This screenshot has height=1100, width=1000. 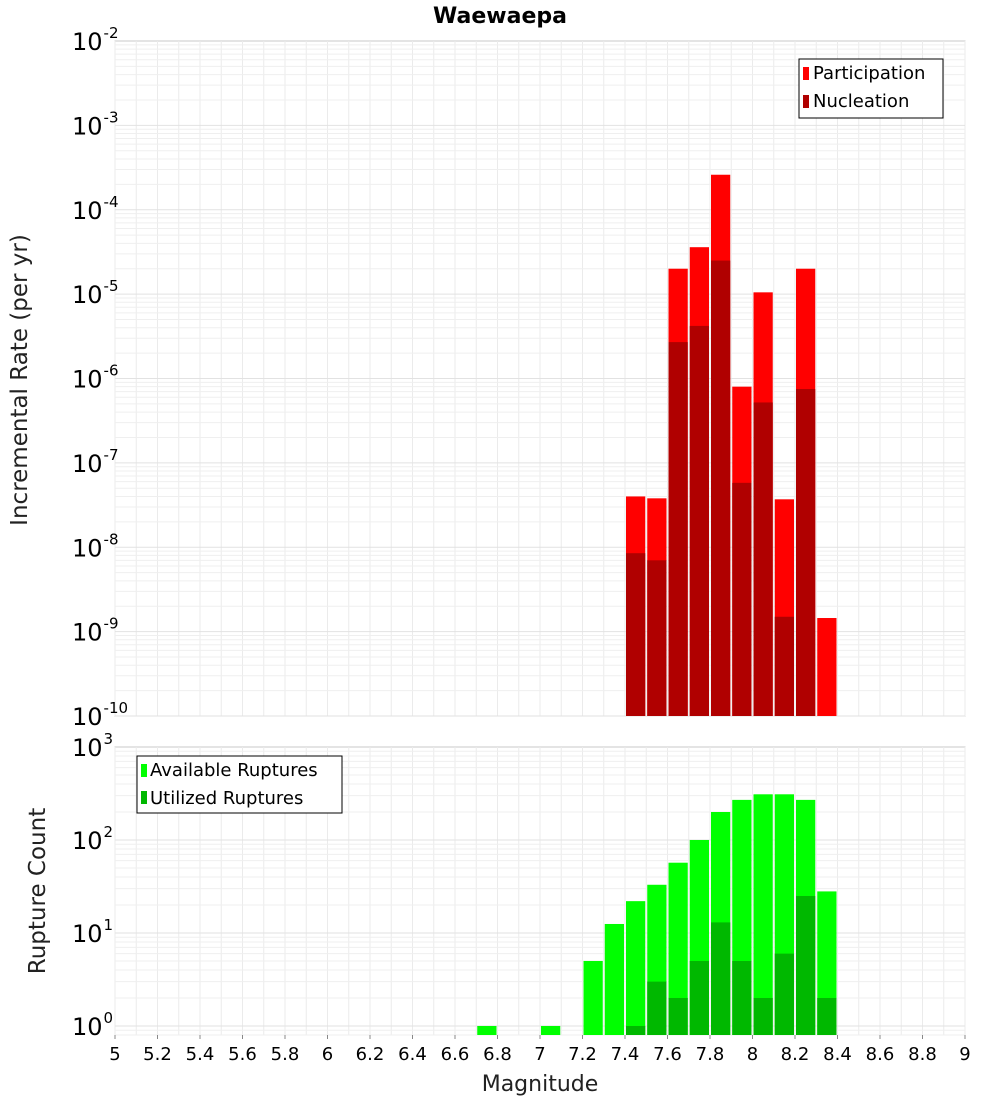 What do you see at coordinates (144, 770) in the screenshot?
I see `legend-swatch-available` at bounding box center [144, 770].